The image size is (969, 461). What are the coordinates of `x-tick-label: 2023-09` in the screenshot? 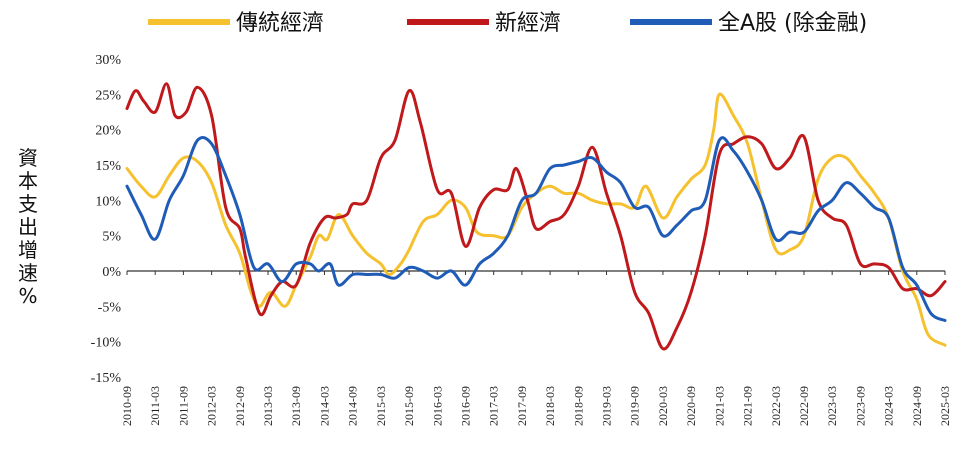 It's located at (860, 406).